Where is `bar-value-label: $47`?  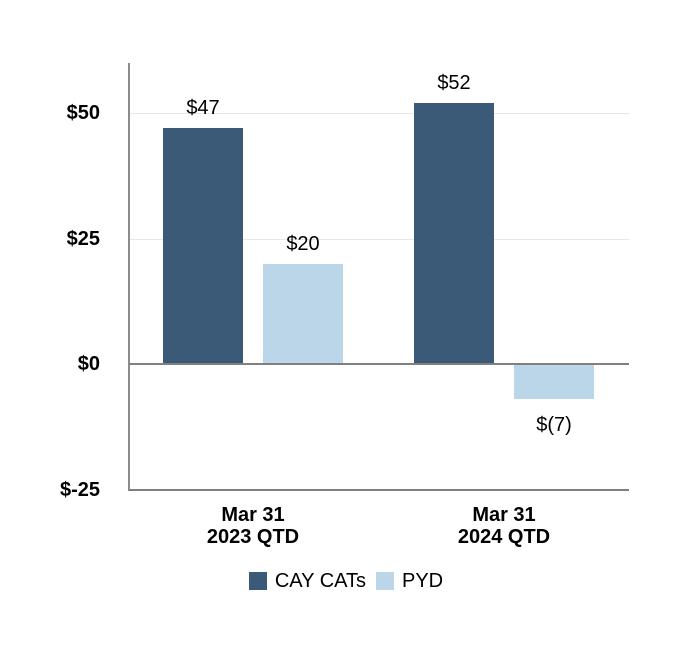 bar-value-label: $47 is located at coordinates (203, 108).